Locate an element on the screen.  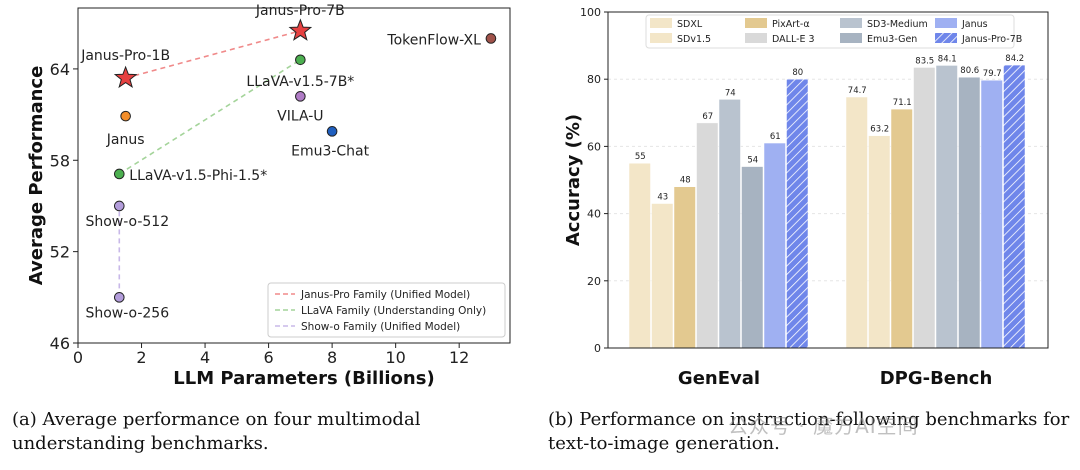
y-tick-label: 40 is located at coordinates (594, 214).